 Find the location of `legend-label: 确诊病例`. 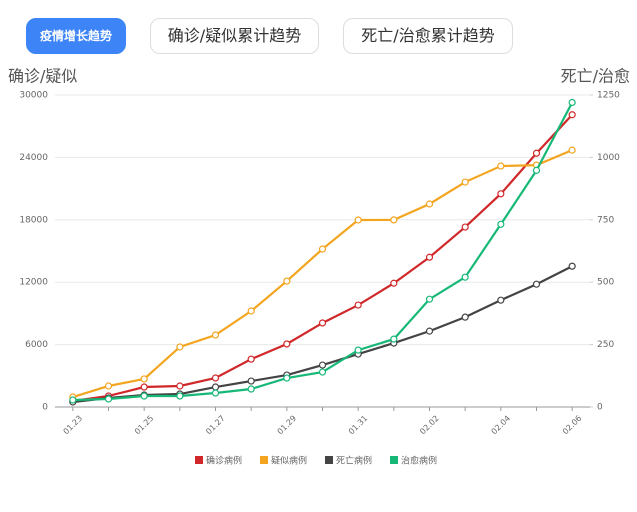

legend-label: 确诊病例 is located at coordinates (224, 461).